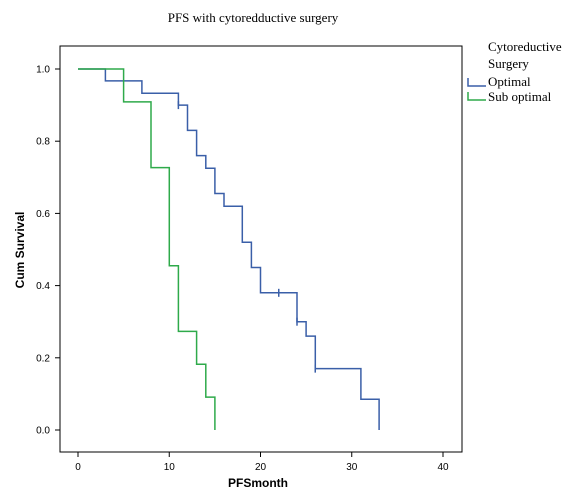 This screenshot has width=570, height=492. Describe the element at coordinates (43, 358) in the screenshot. I see `y-tick-label: 0.2` at that location.